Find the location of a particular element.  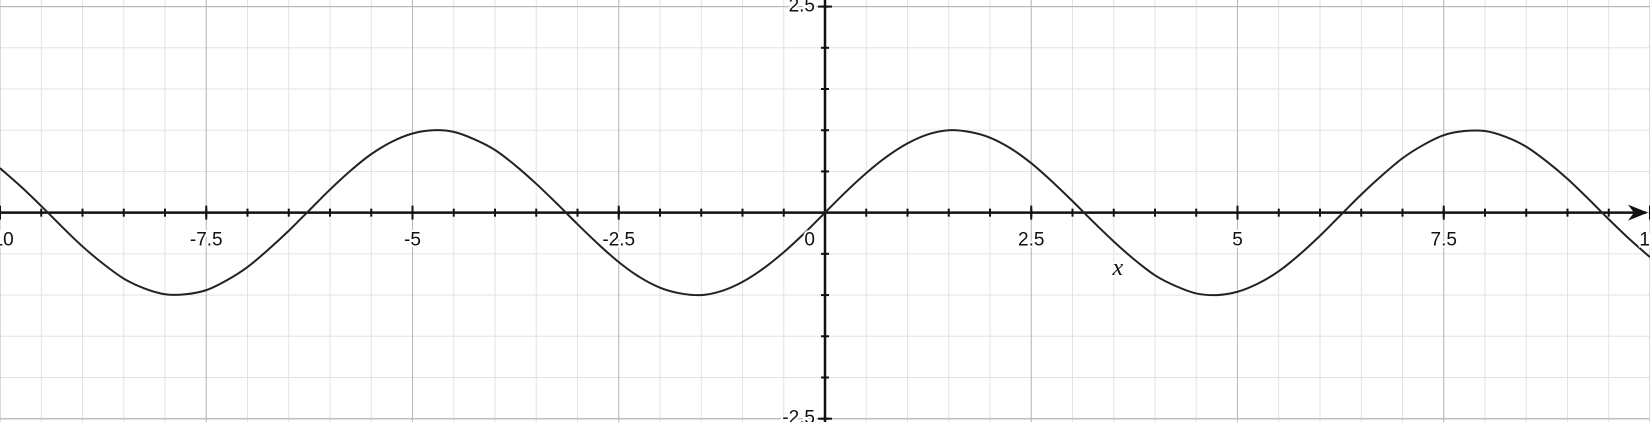

x-tick-label: 7.5 is located at coordinates (1444, 240).